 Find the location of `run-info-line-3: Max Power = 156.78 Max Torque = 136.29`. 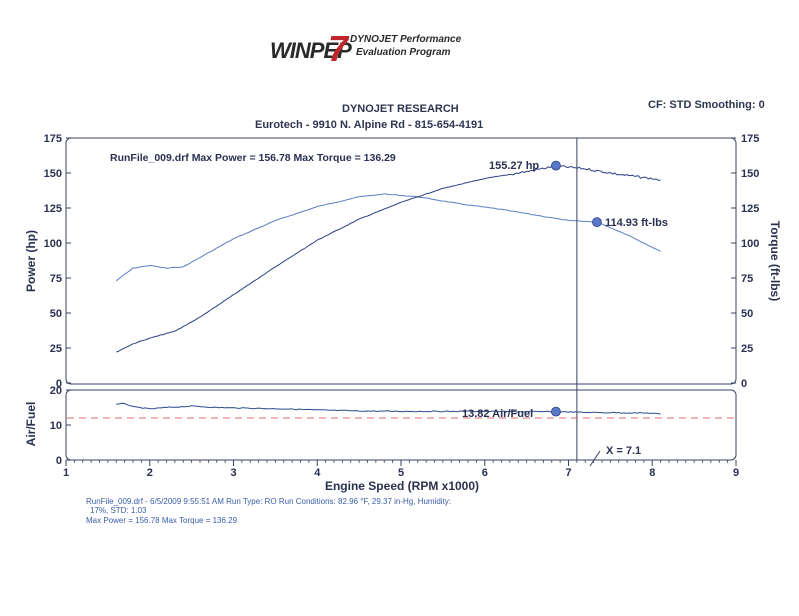

run-info-line-3: Max Power = 156.78 Max Torque = 136.29 is located at coordinates (162, 520).